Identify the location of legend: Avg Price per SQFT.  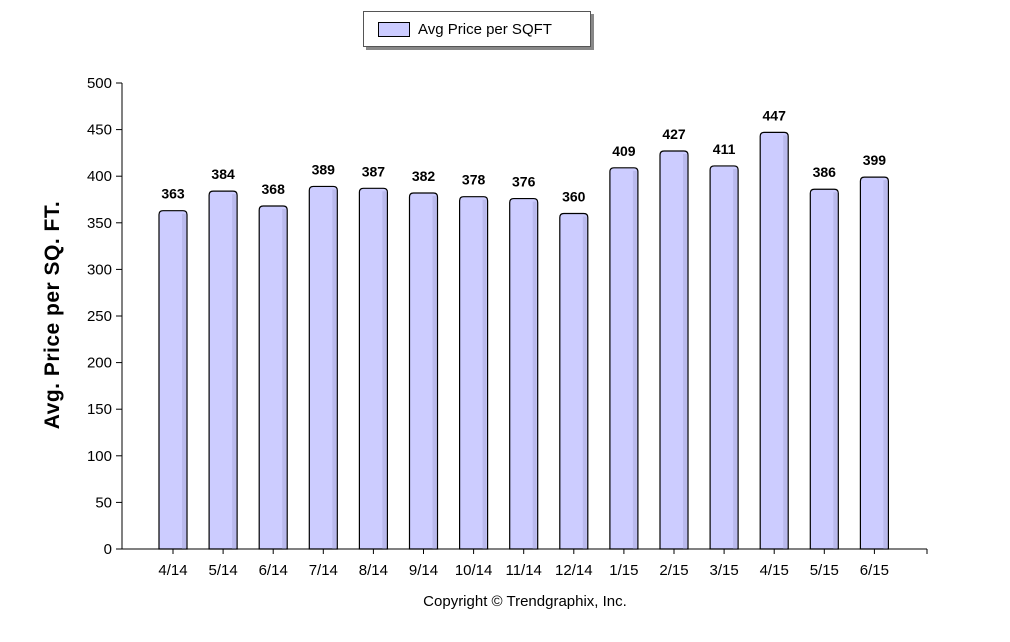
(477, 29).